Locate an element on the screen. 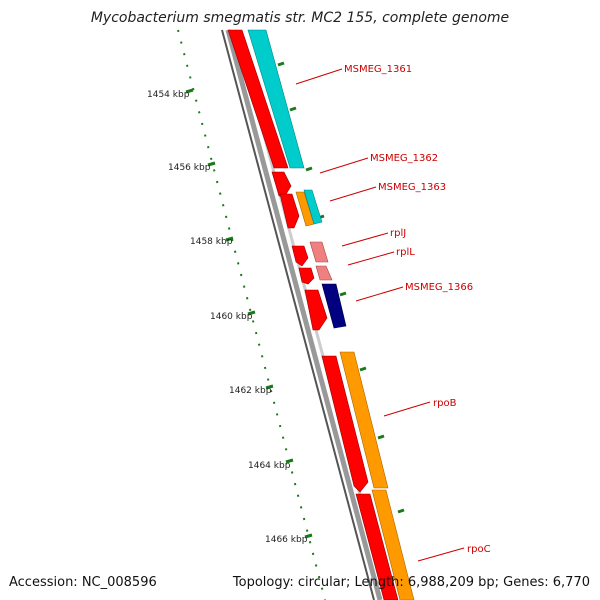 Image resolution: width=600 pixels, height=600 pixels. gene-label-msmeg-1362: MSMEG_1362 is located at coordinates (404, 158).